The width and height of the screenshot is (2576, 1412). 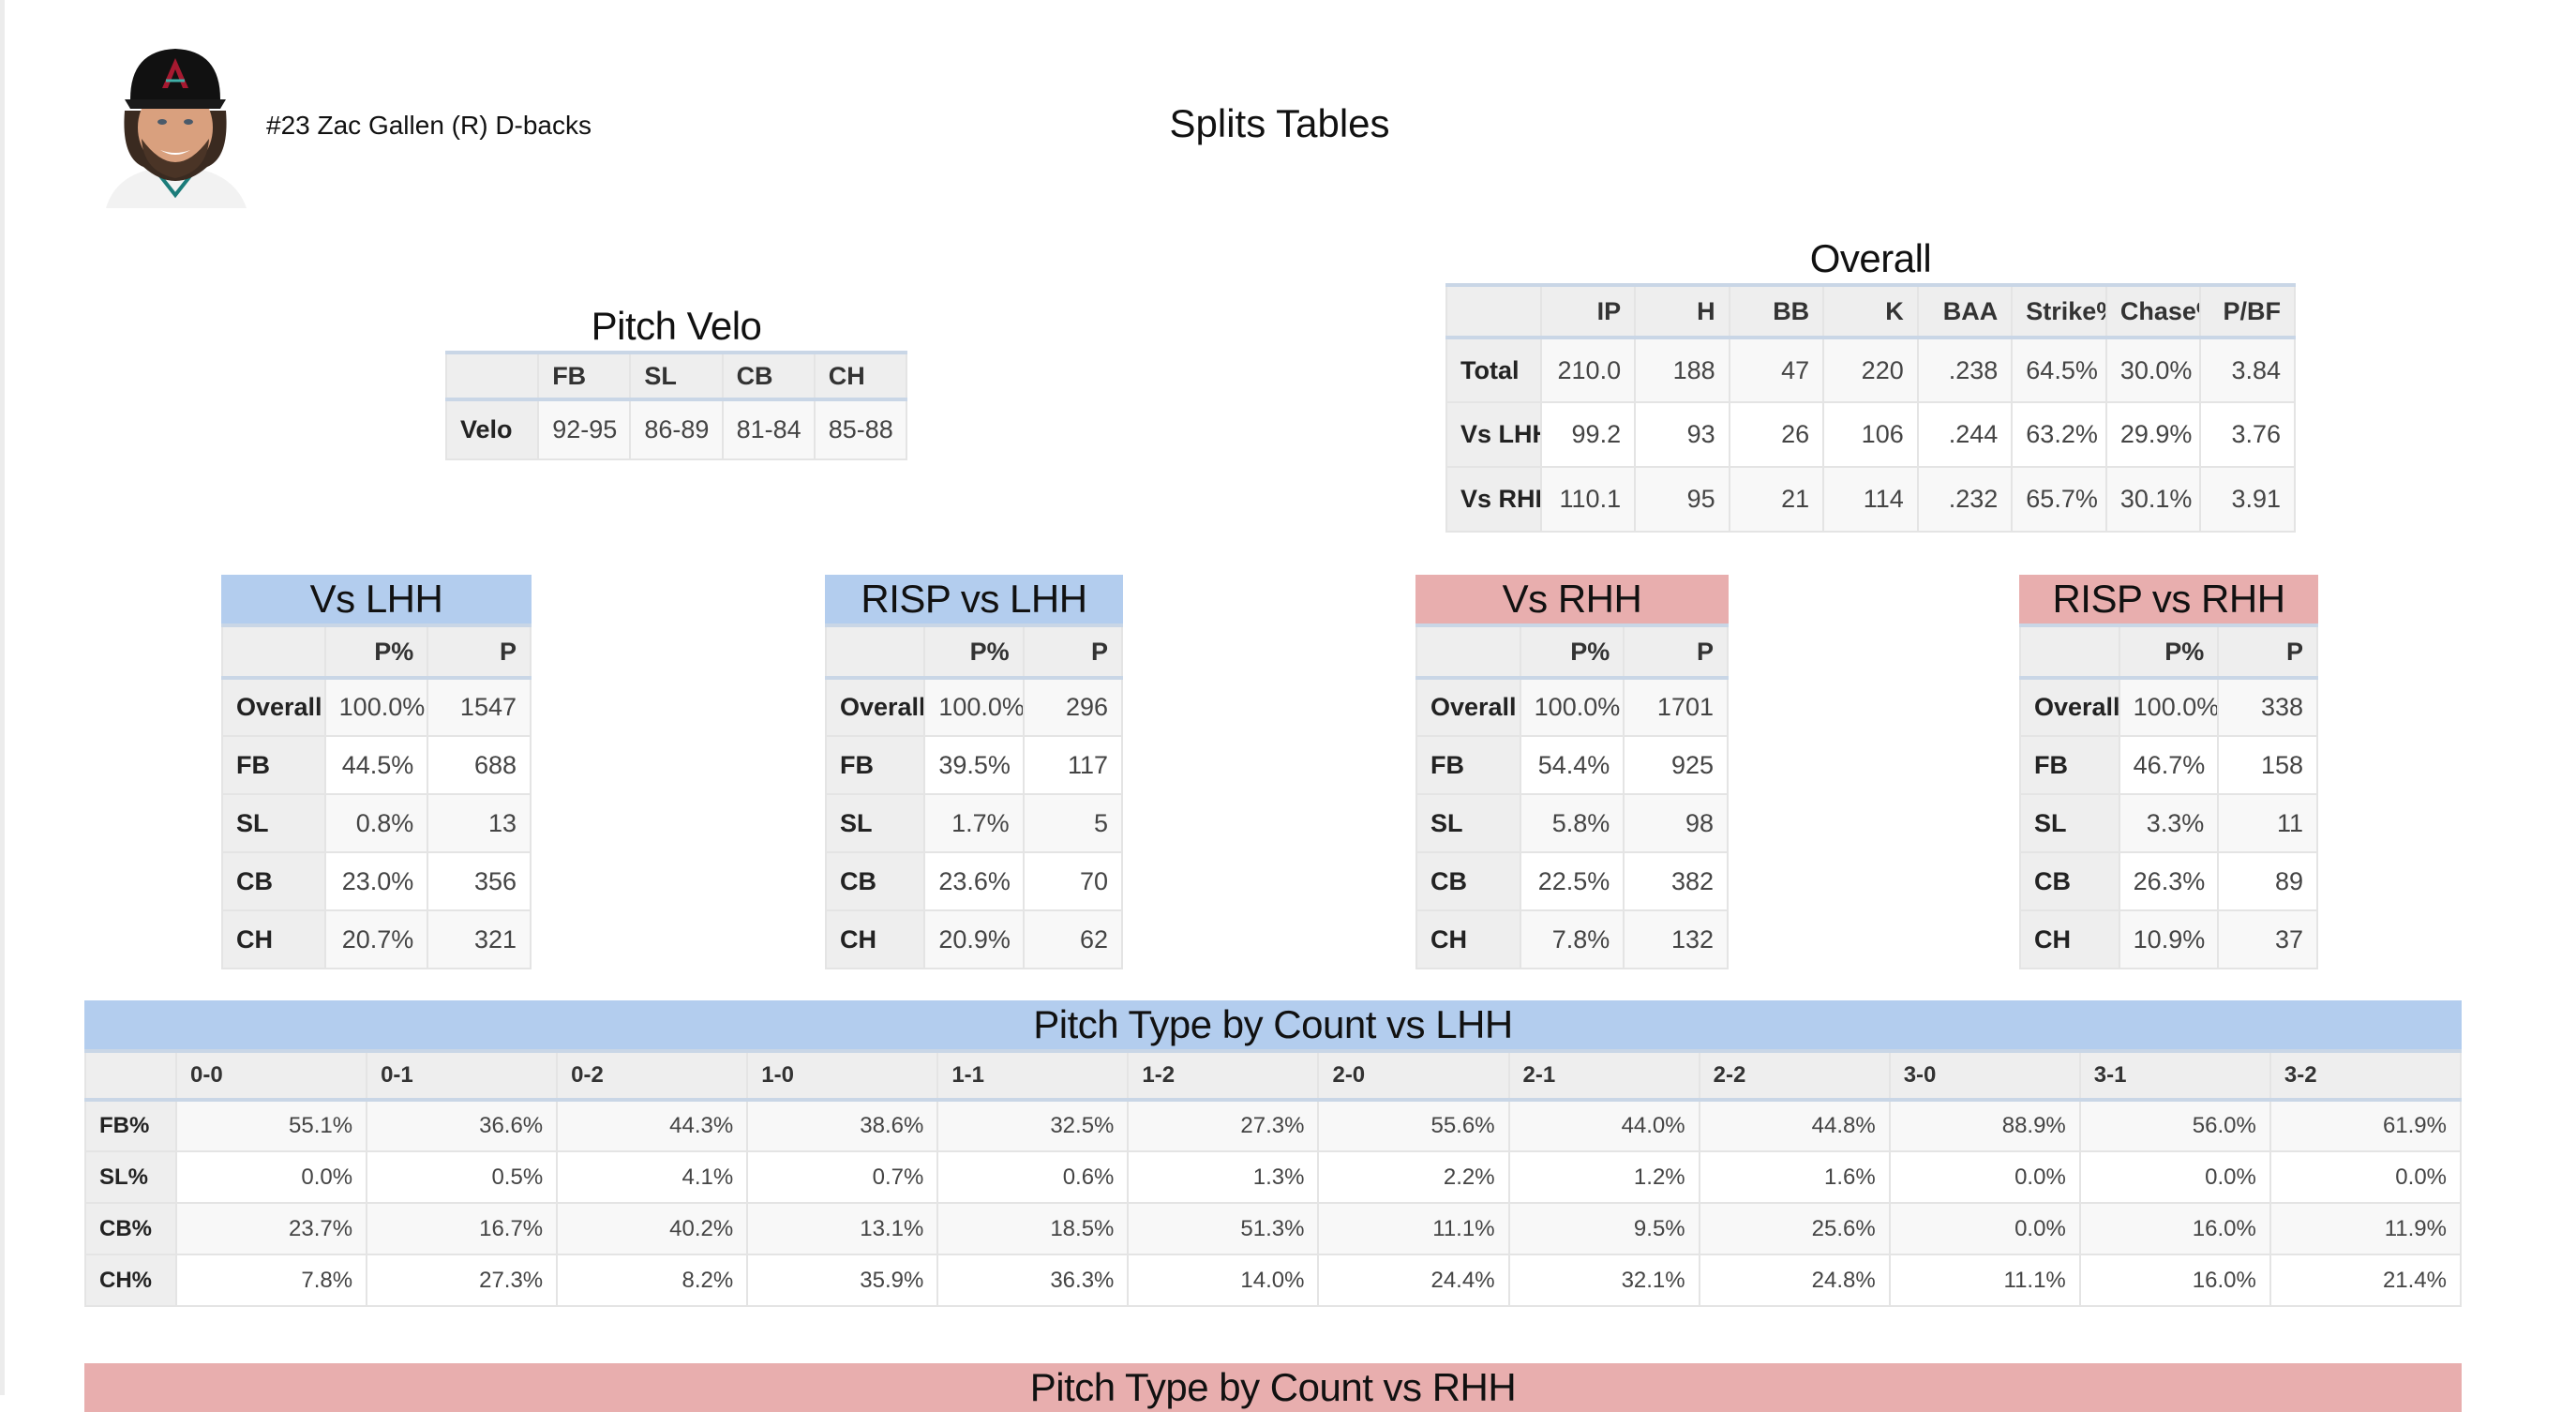 What do you see at coordinates (1603, 1281) in the screenshot?
I see `table-cell: 32.1%` at bounding box center [1603, 1281].